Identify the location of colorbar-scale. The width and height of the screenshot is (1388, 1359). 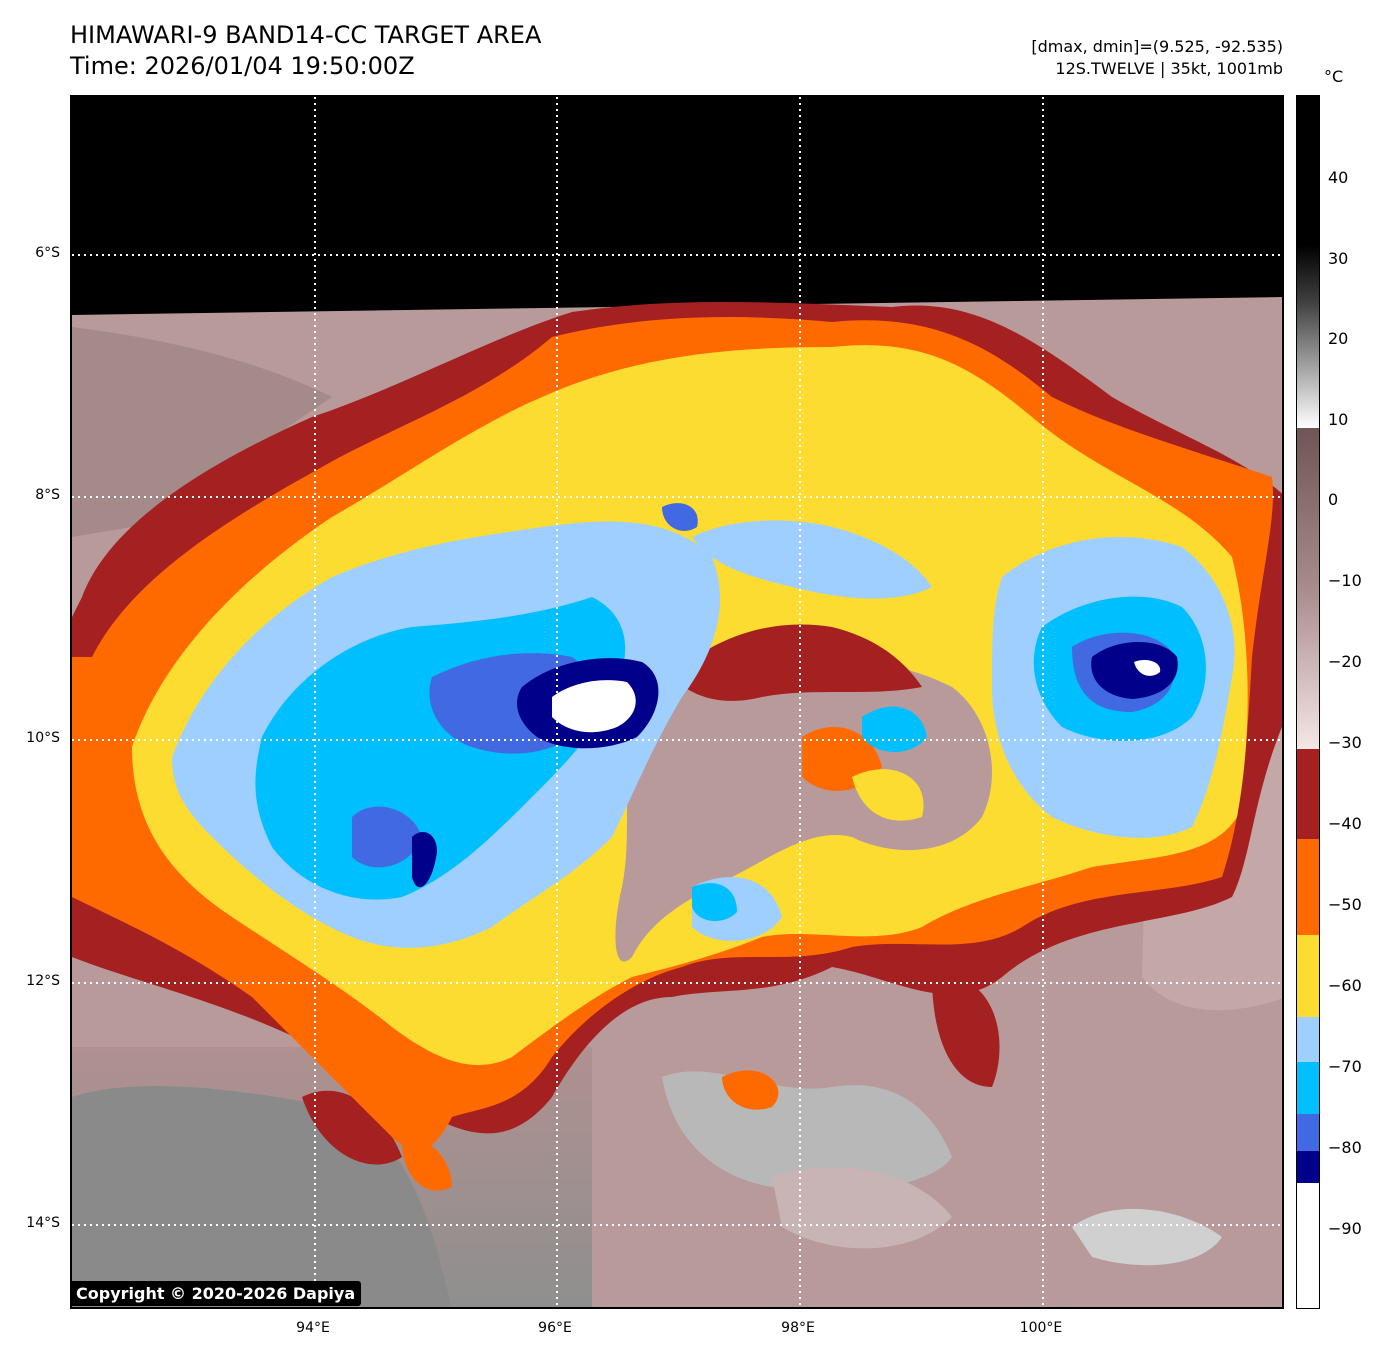
(1308, 702).